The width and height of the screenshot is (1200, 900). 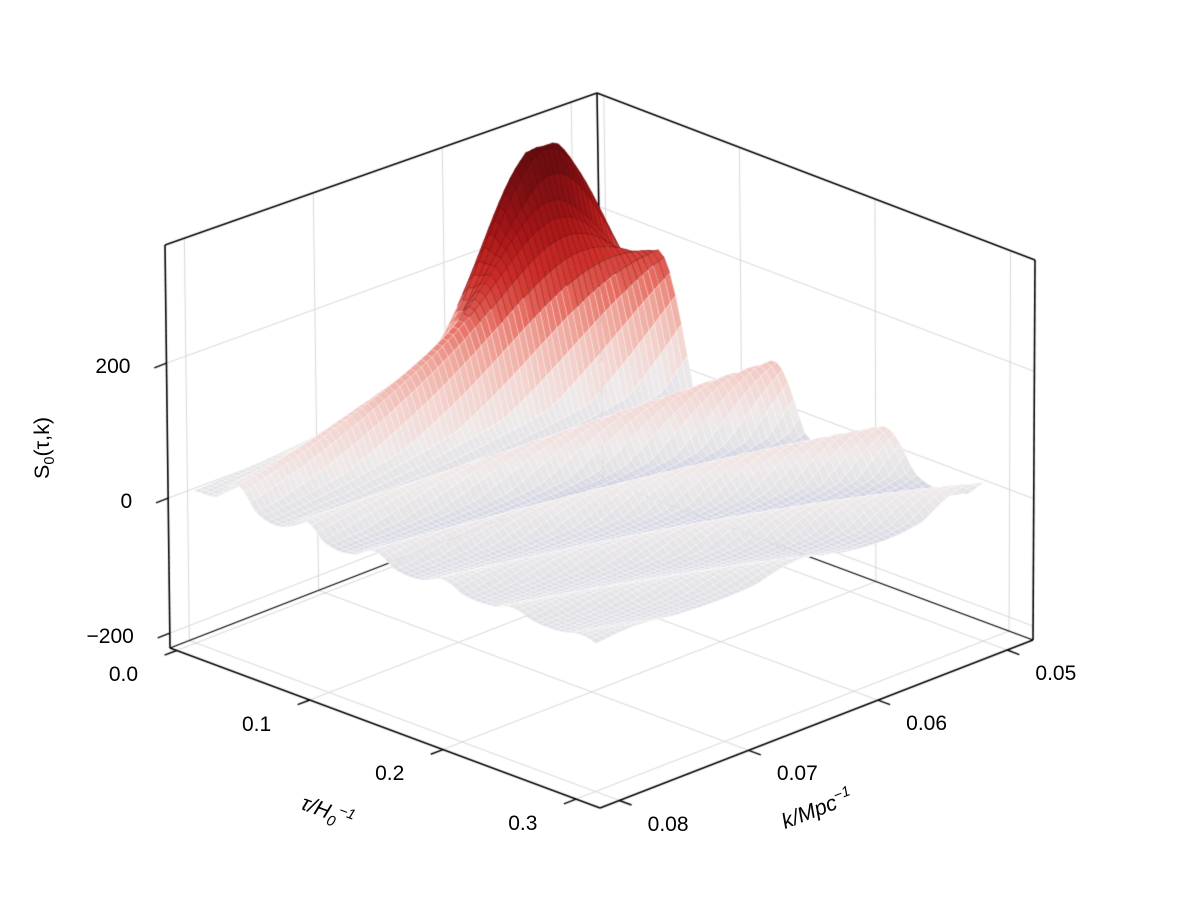 I want to click on k-tick-label: 0.06, so click(x=927, y=724).